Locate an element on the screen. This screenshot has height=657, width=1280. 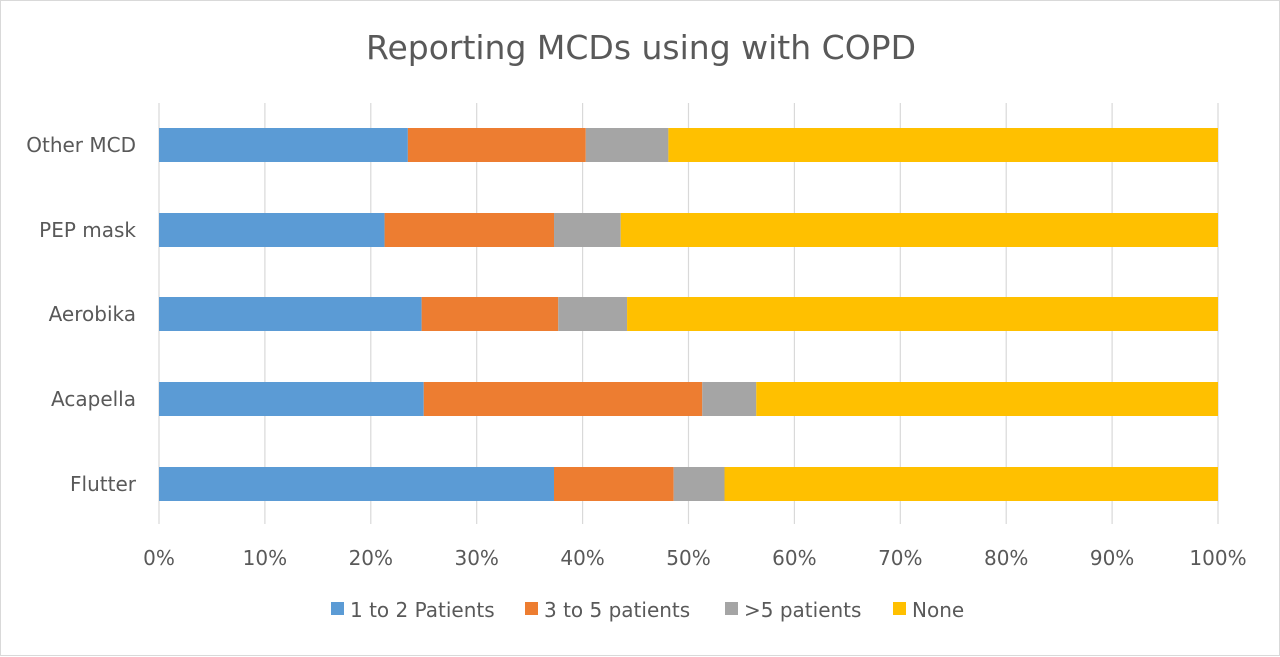
chart-title: Reporting MCDs using with COPD is located at coordinates (641, 47).